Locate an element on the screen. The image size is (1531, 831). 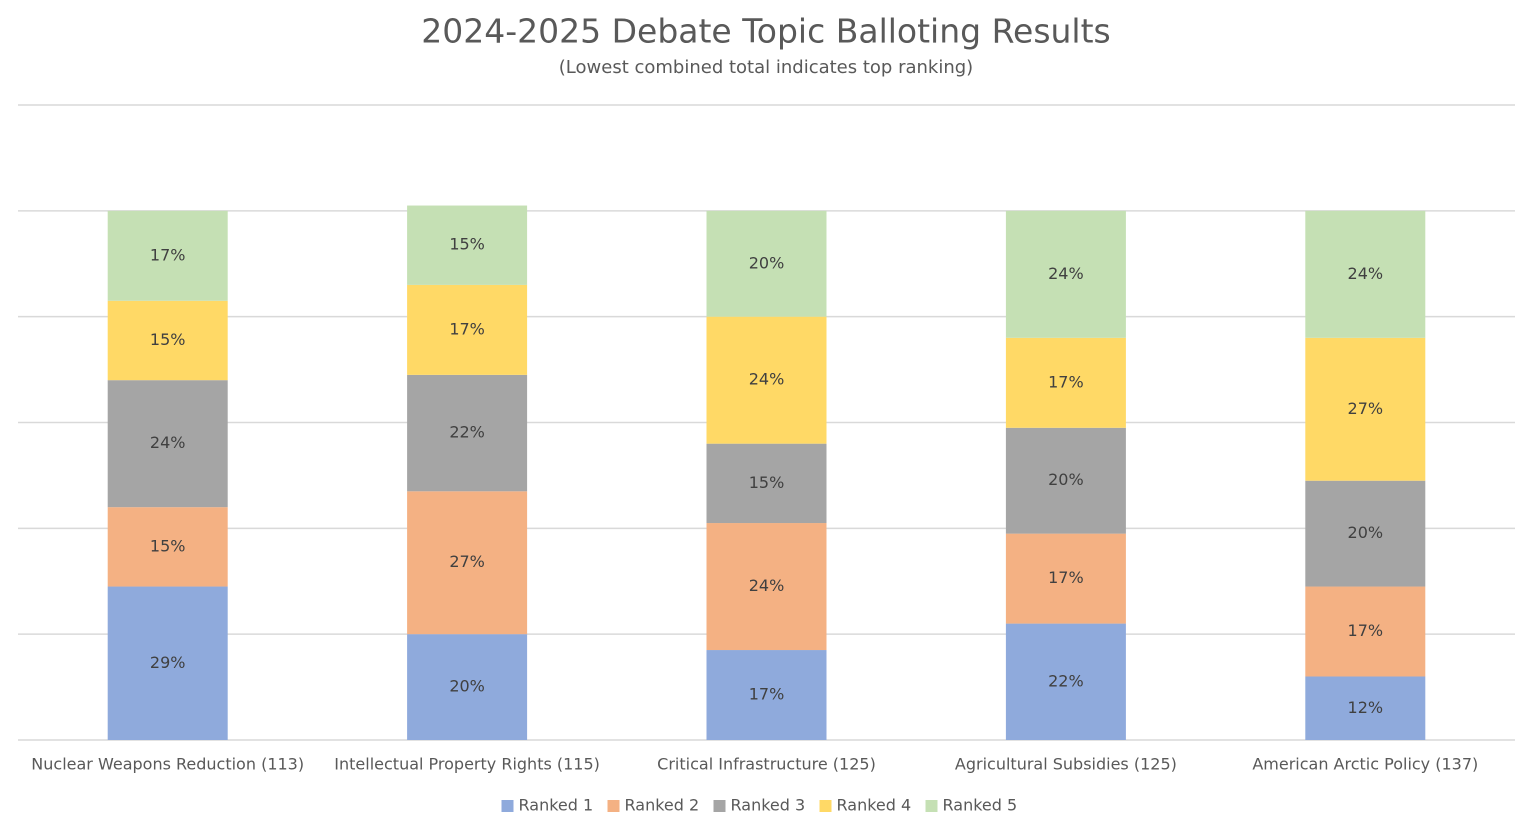
legend-label: Ranked 1 is located at coordinates (556, 805).